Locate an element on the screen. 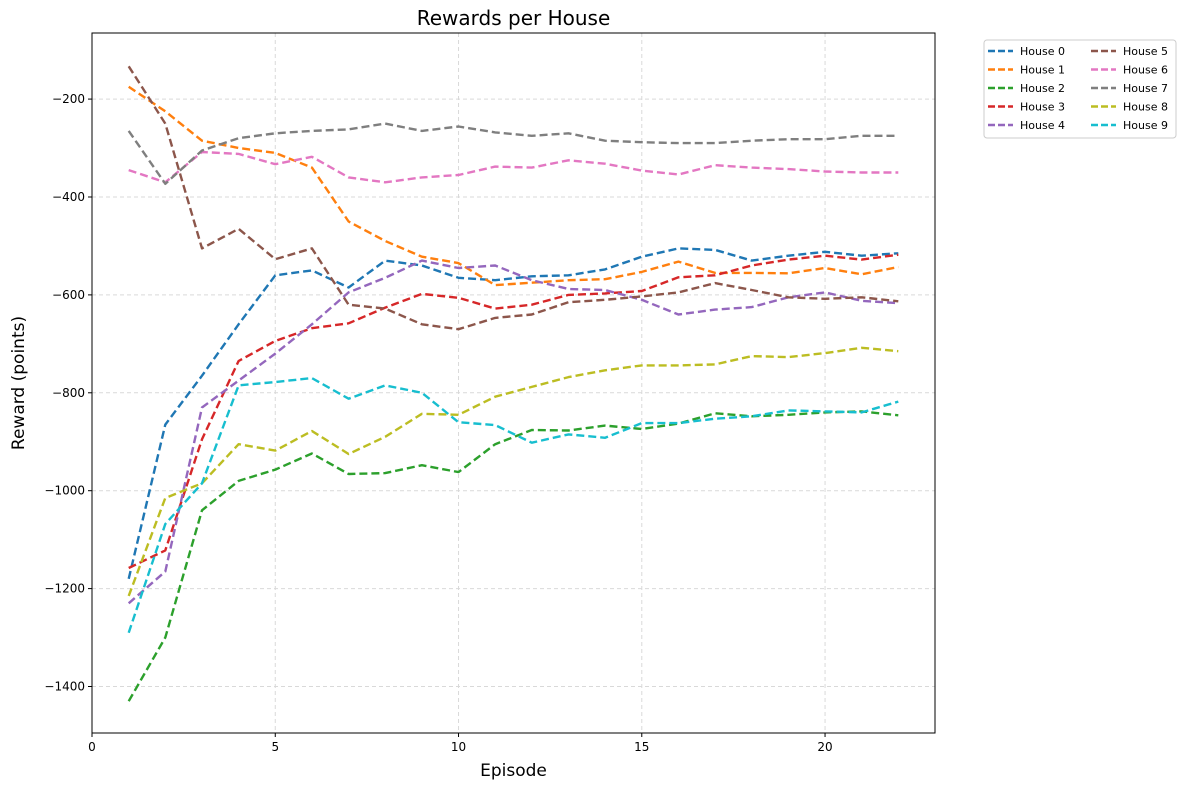 The image size is (1185, 790). y-tick-label: −800 is located at coordinates (68, 393).